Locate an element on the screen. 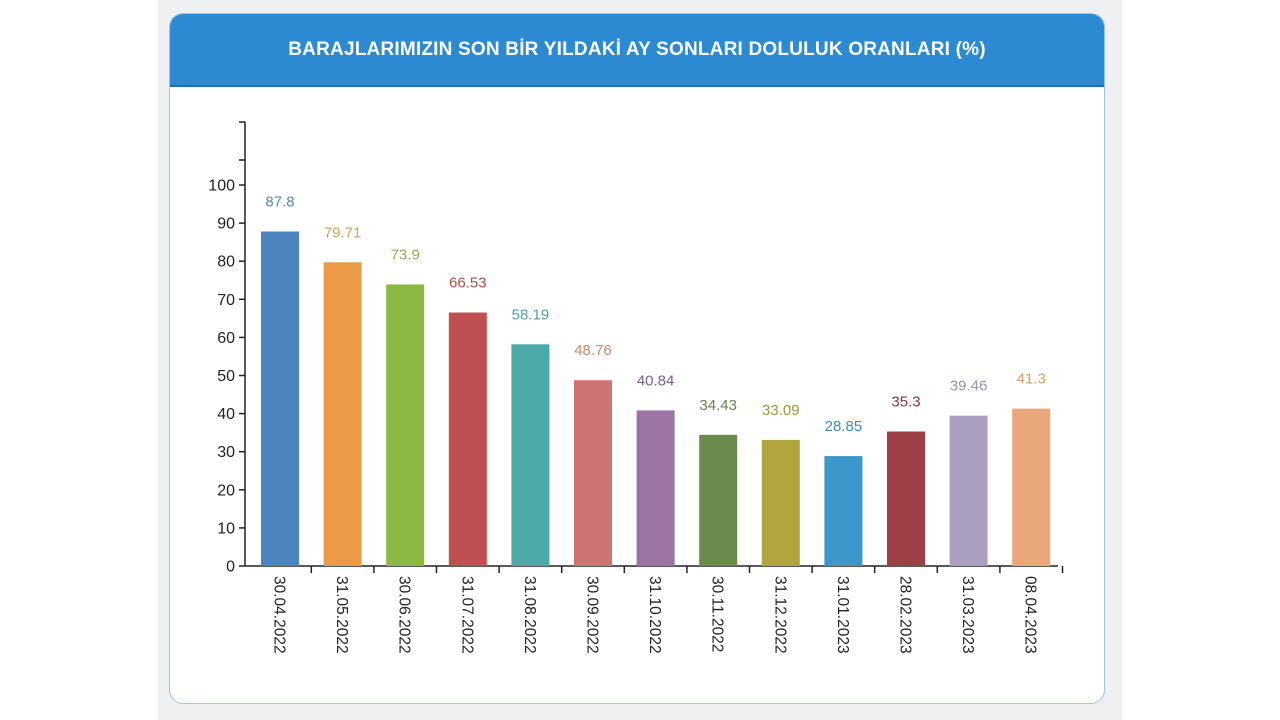 The image size is (1280, 720). data-label: 40.84 is located at coordinates (656, 380).